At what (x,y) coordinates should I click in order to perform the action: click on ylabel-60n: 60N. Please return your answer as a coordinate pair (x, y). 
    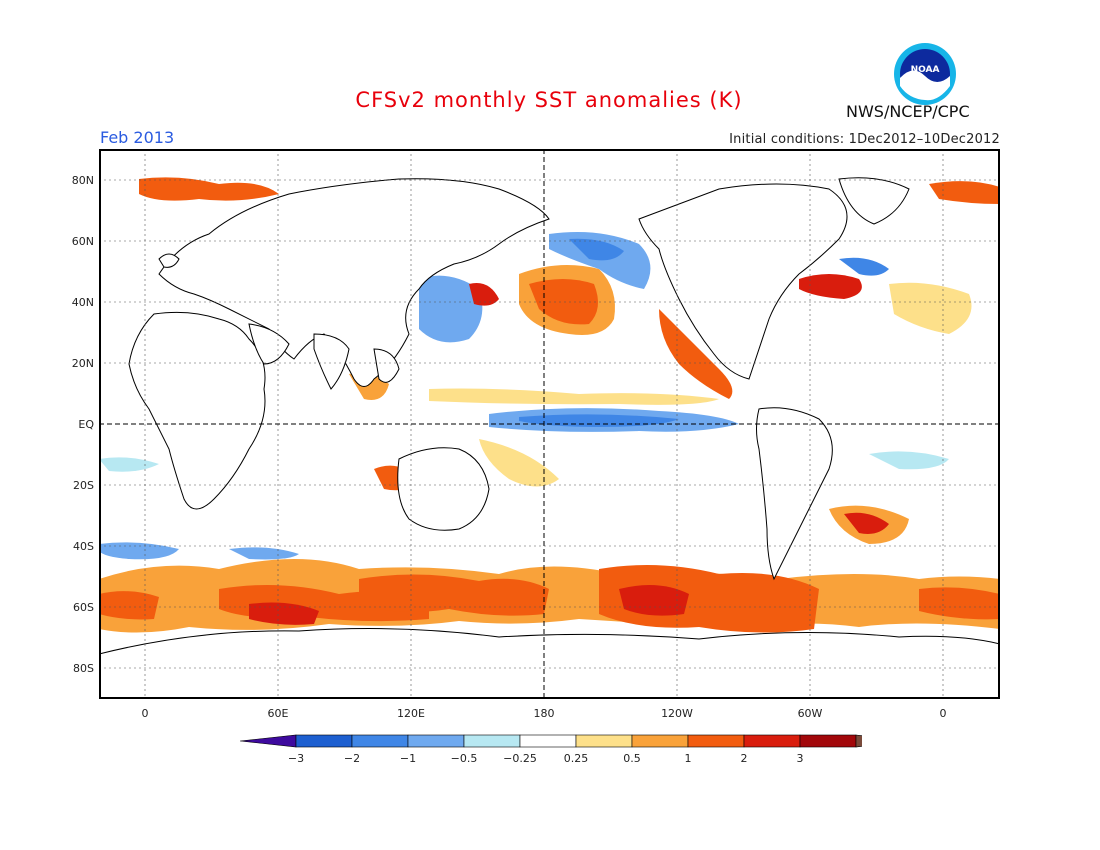
    Looking at the image, I should click on (82, 241).